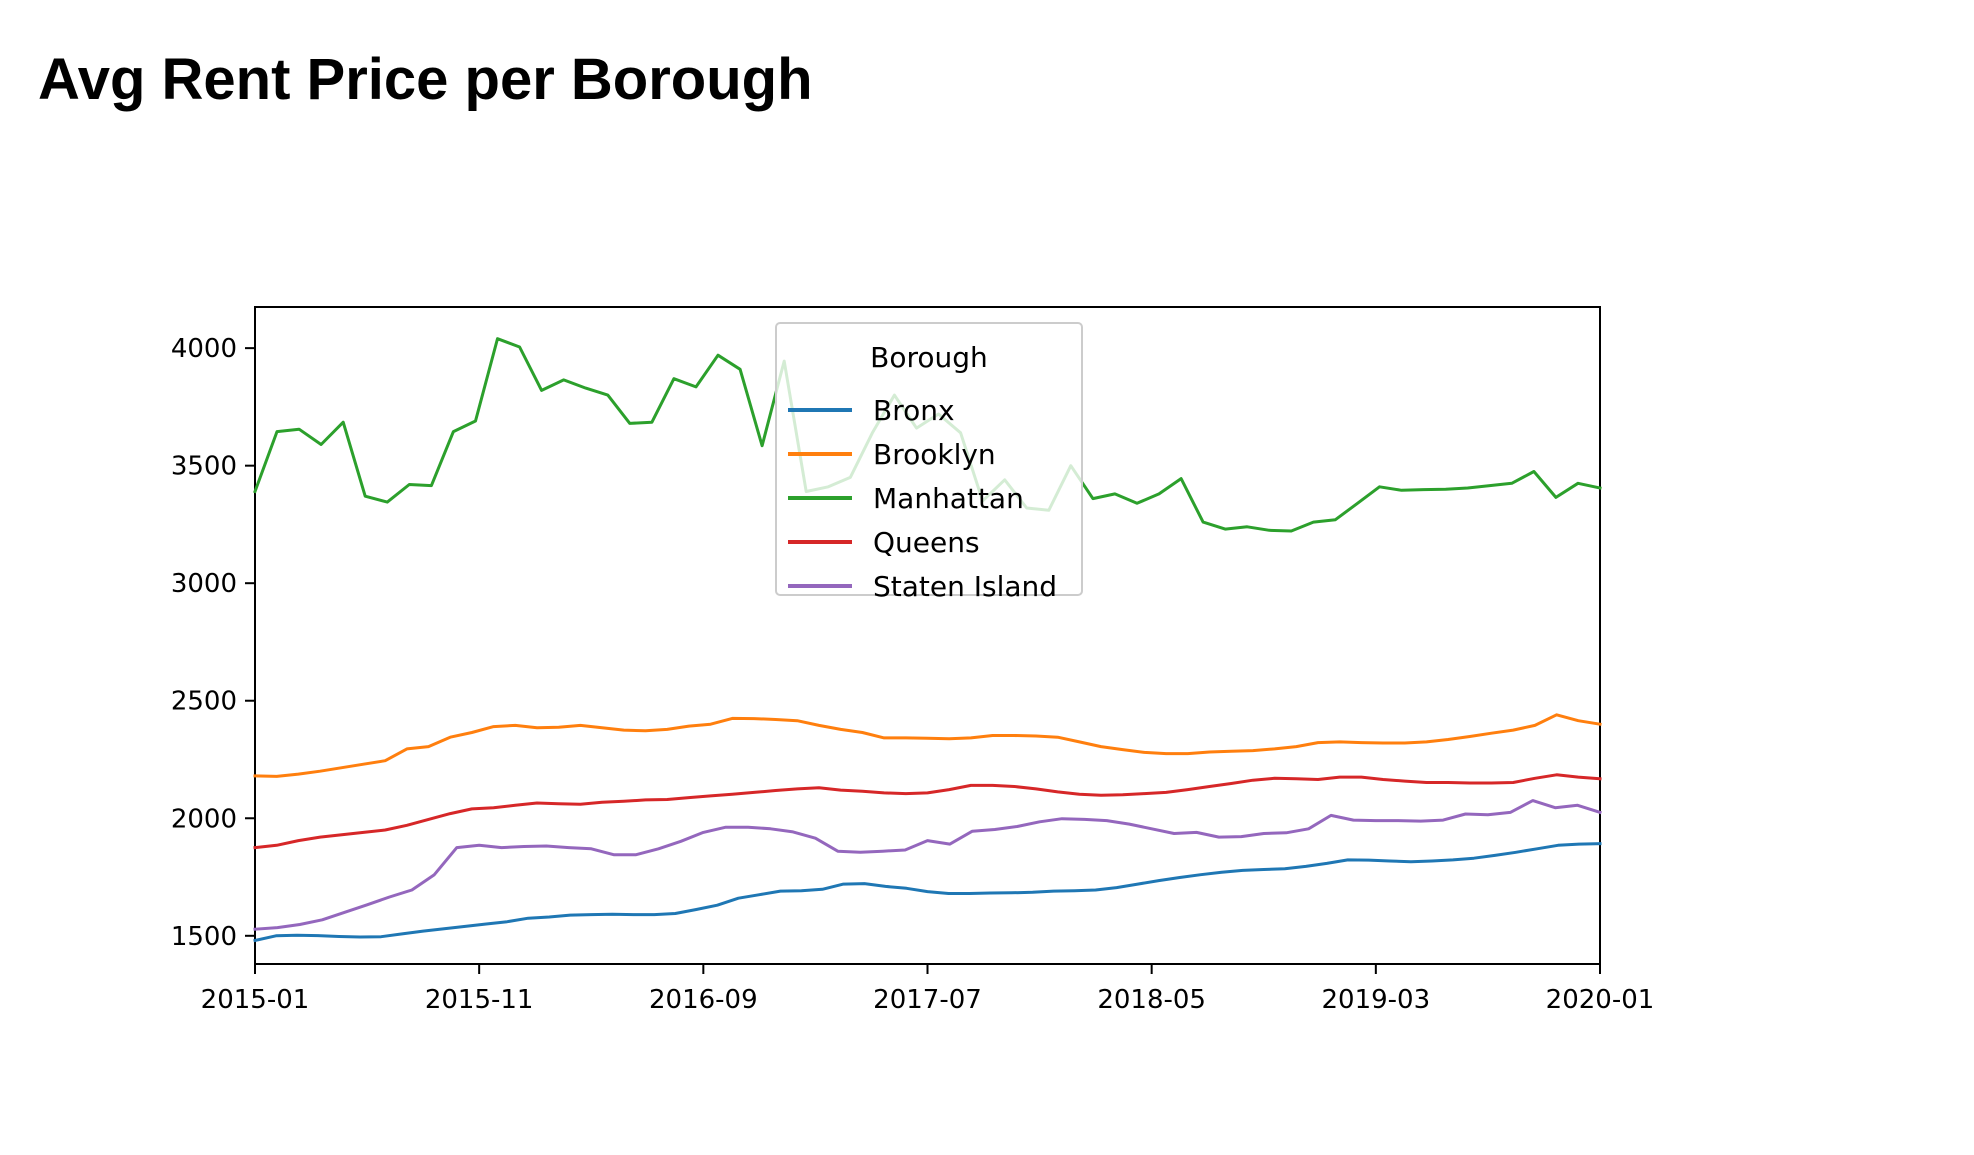  Describe the element at coordinates (927, 811) in the screenshot. I see `series-line-queens` at that location.